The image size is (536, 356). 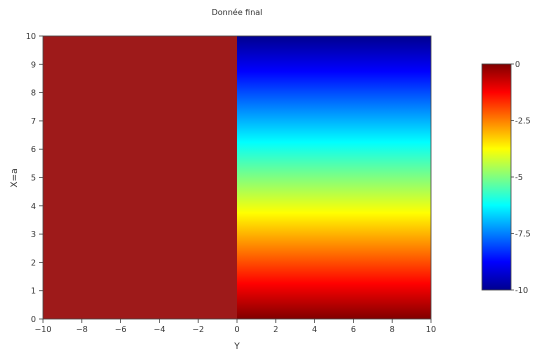 What do you see at coordinates (275, 329) in the screenshot?
I see `x-tick-label: 2` at bounding box center [275, 329].